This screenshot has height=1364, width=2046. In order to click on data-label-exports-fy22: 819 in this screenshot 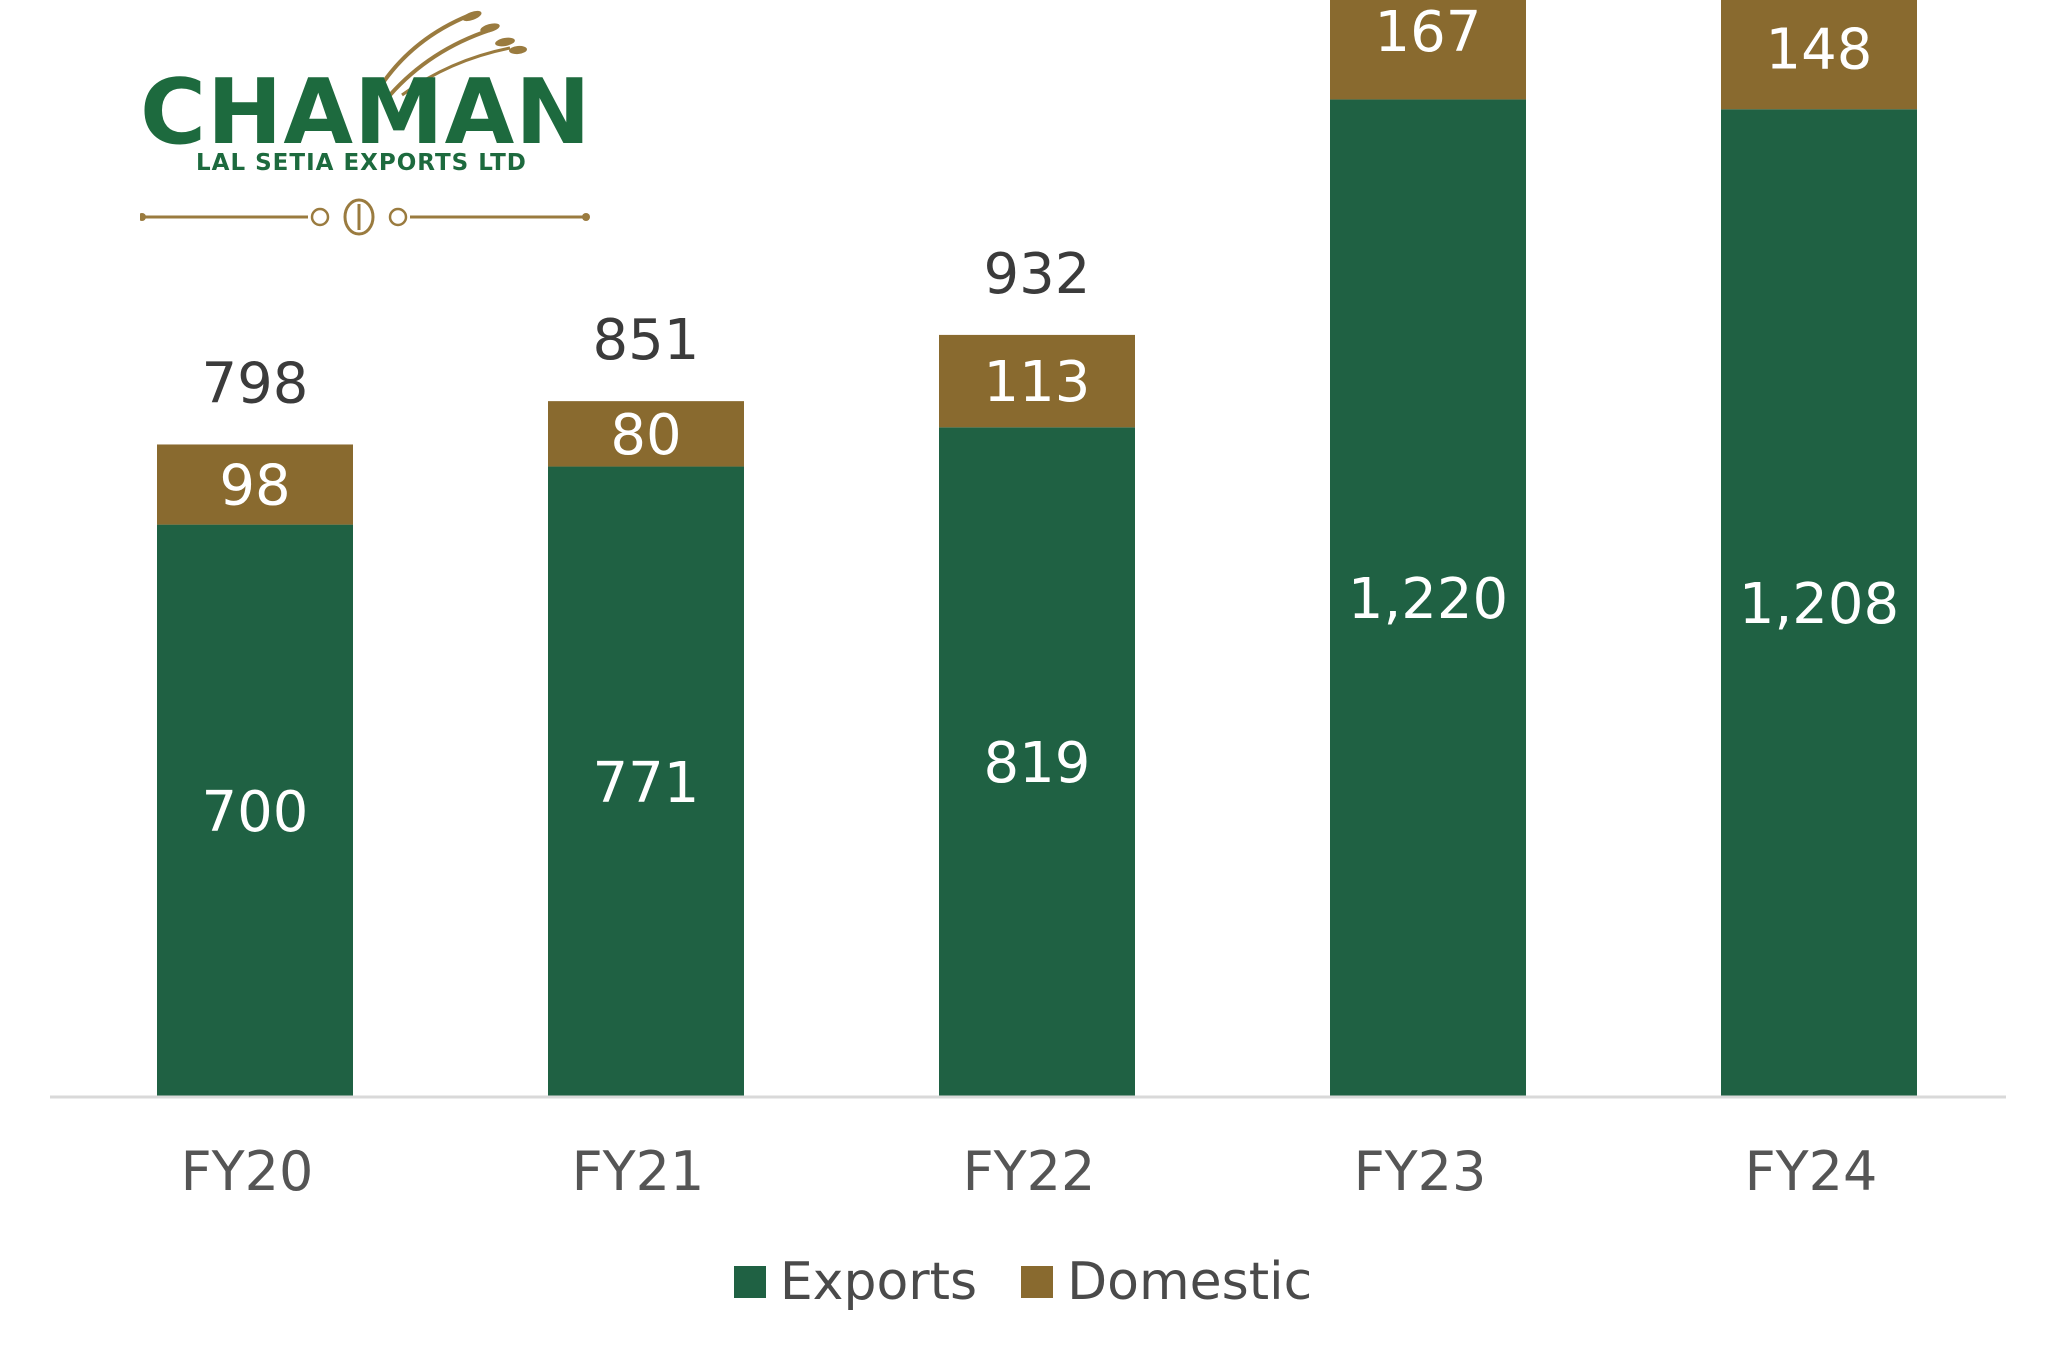, I will do `click(1037, 763)`.